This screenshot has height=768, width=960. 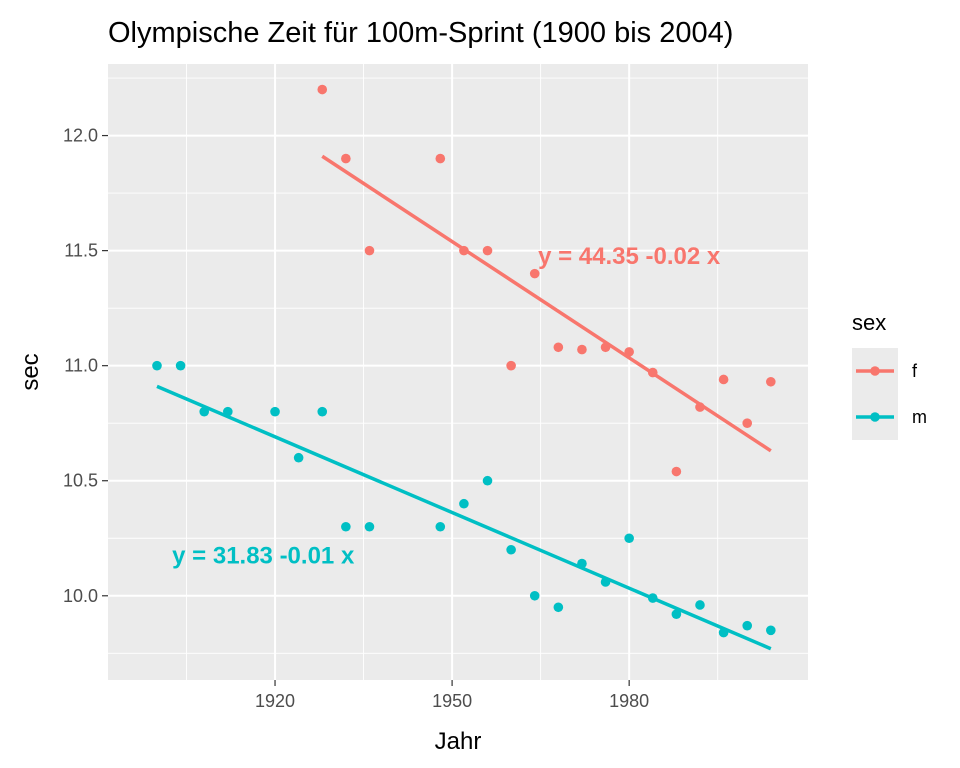 What do you see at coordinates (629, 256) in the screenshot?
I see `equation-label-f: y = 44.35 -0.02 x` at bounding box center [629, 256].